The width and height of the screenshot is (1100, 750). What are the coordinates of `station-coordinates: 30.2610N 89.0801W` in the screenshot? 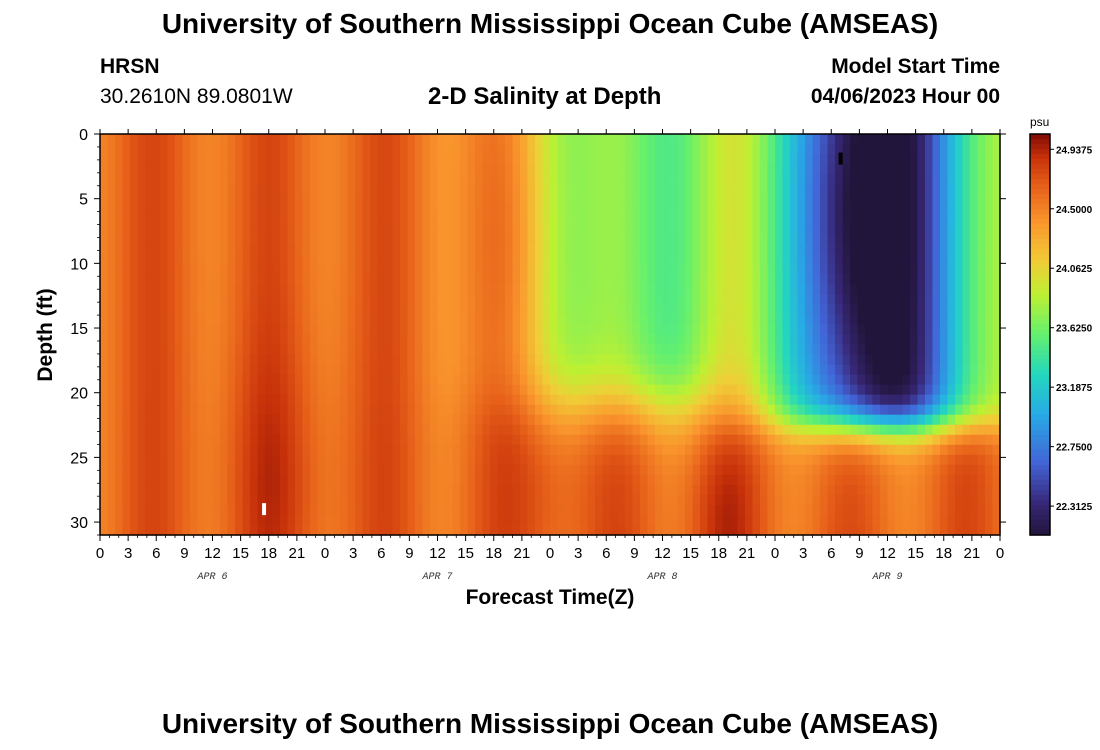 It's located at (196, 96).